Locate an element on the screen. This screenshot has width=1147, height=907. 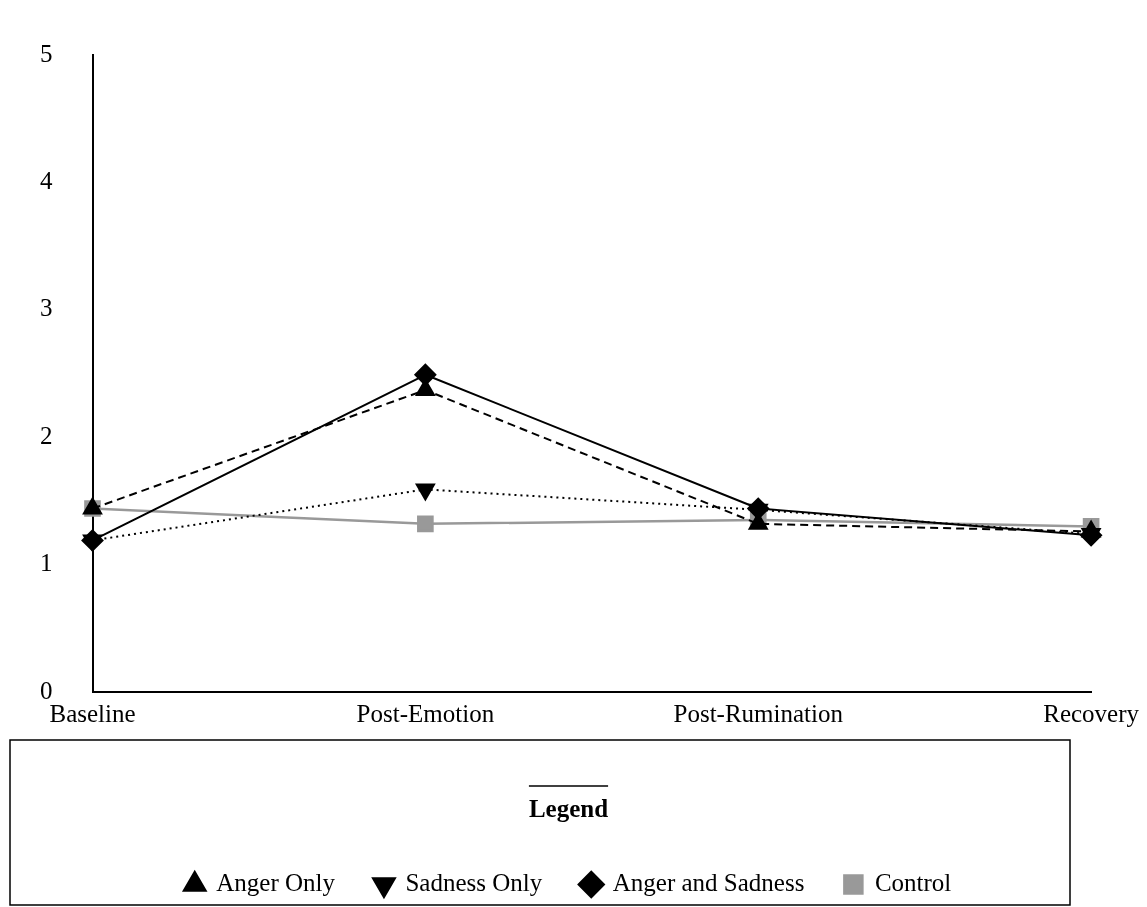
y-tick-label: 2 is located at coordinates (46, 435).